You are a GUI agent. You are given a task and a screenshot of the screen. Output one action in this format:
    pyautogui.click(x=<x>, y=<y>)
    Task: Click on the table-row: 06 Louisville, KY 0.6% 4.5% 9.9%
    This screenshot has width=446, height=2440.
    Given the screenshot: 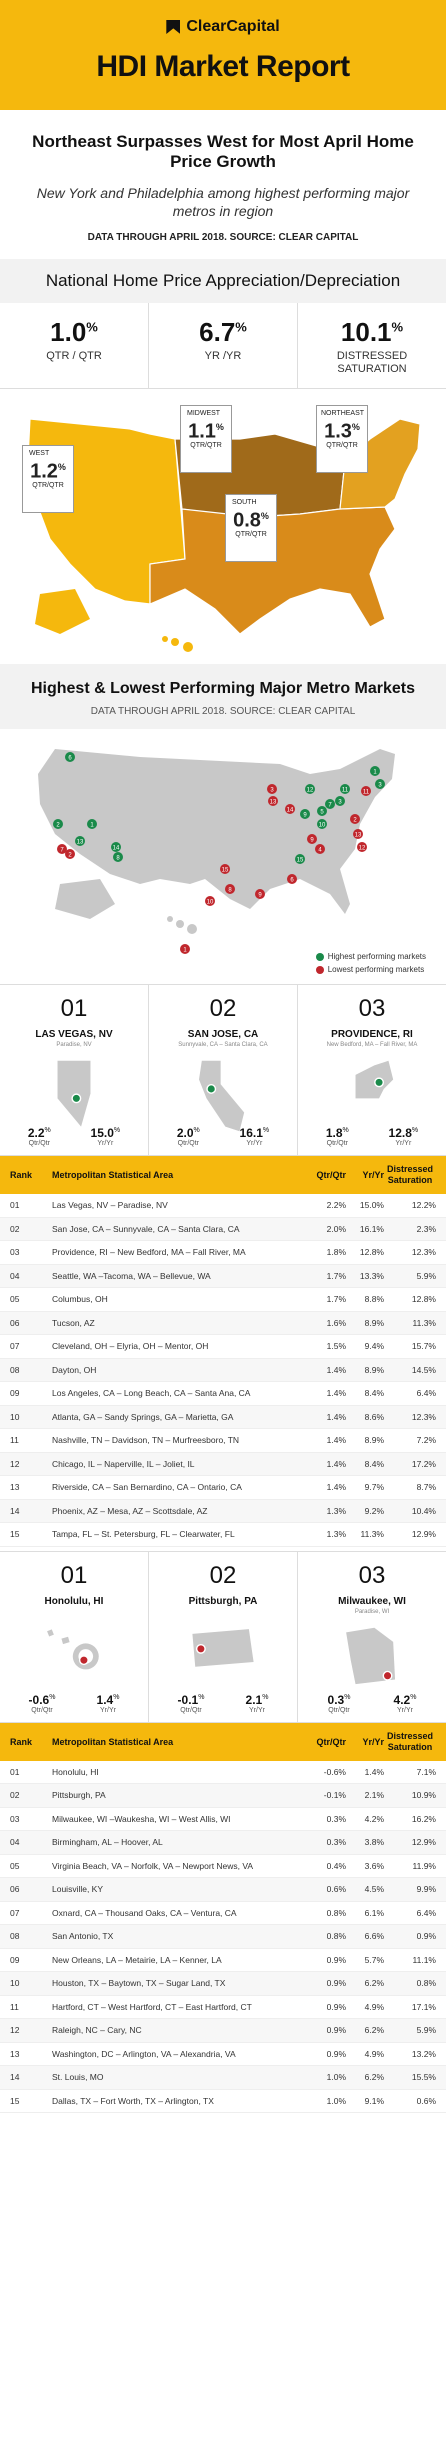 What is the action you would take?
    pyautogui.click(x=223, y=1890)
    